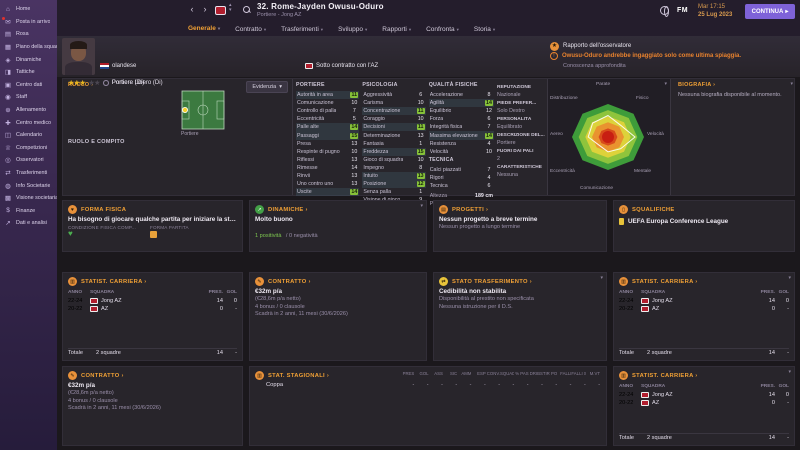 The height and width of the screenshot is (450, 800). What do you see at coordinates (427, 385) in the screenshot?
I see `season-stat-value: -` at bounding box center [427, 385].